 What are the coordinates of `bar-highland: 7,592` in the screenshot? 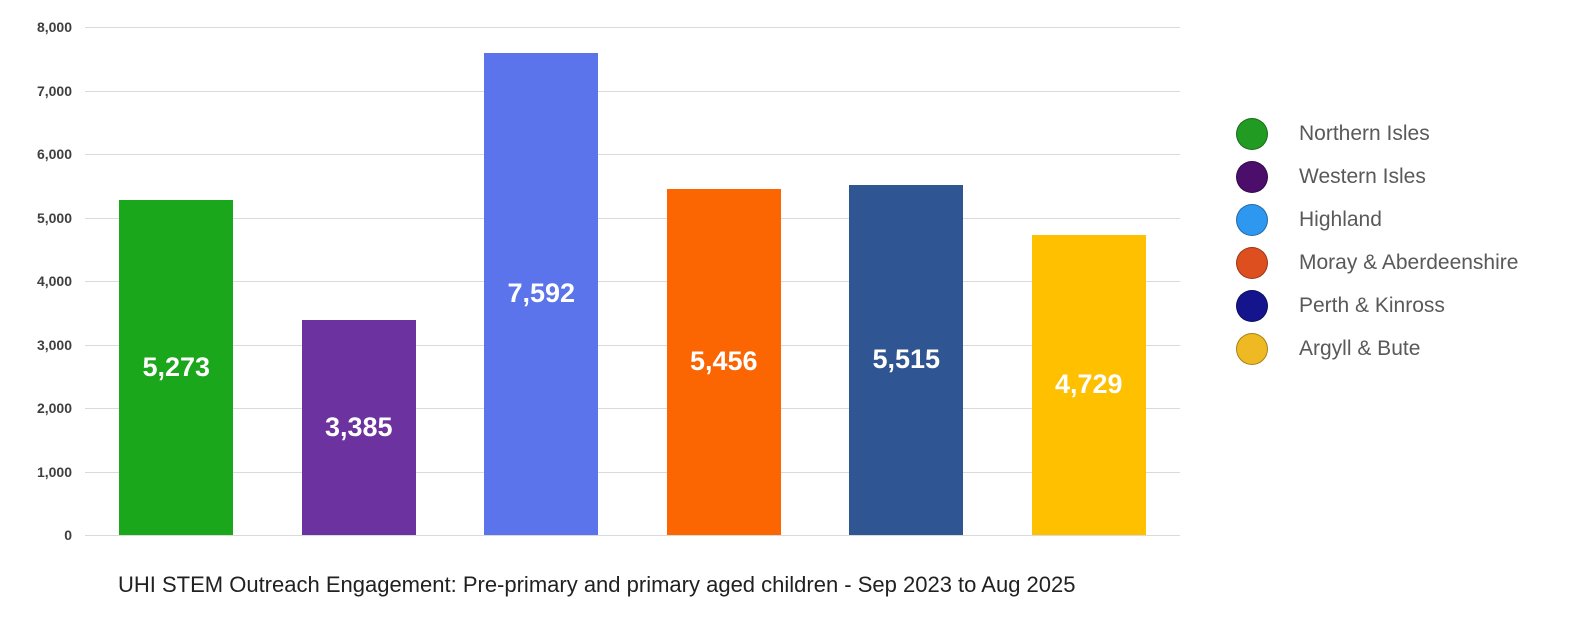 It's located at (541, 293).